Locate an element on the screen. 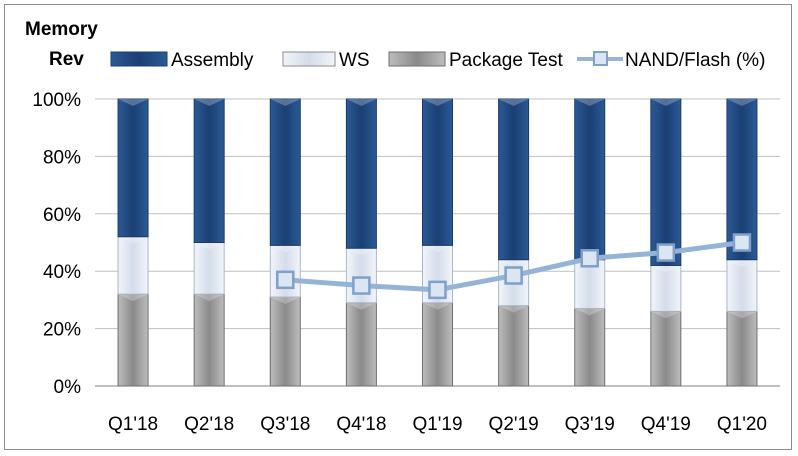 The height and width of the screenshot is (456, 798). y-axis: 0% 20% 40% 60% 80% 100% is located at coordinates (56, 244).